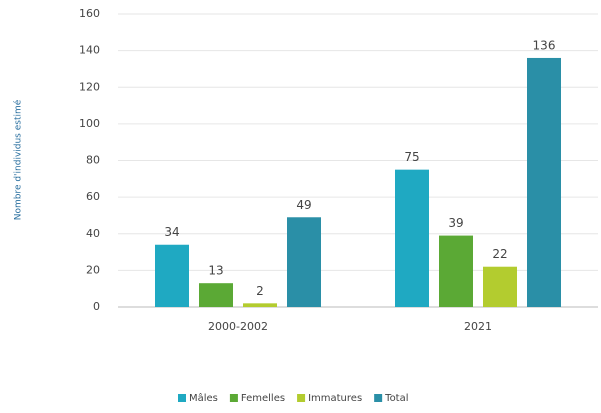  I want to click on y-tick-label: 120, so click(89, 86).